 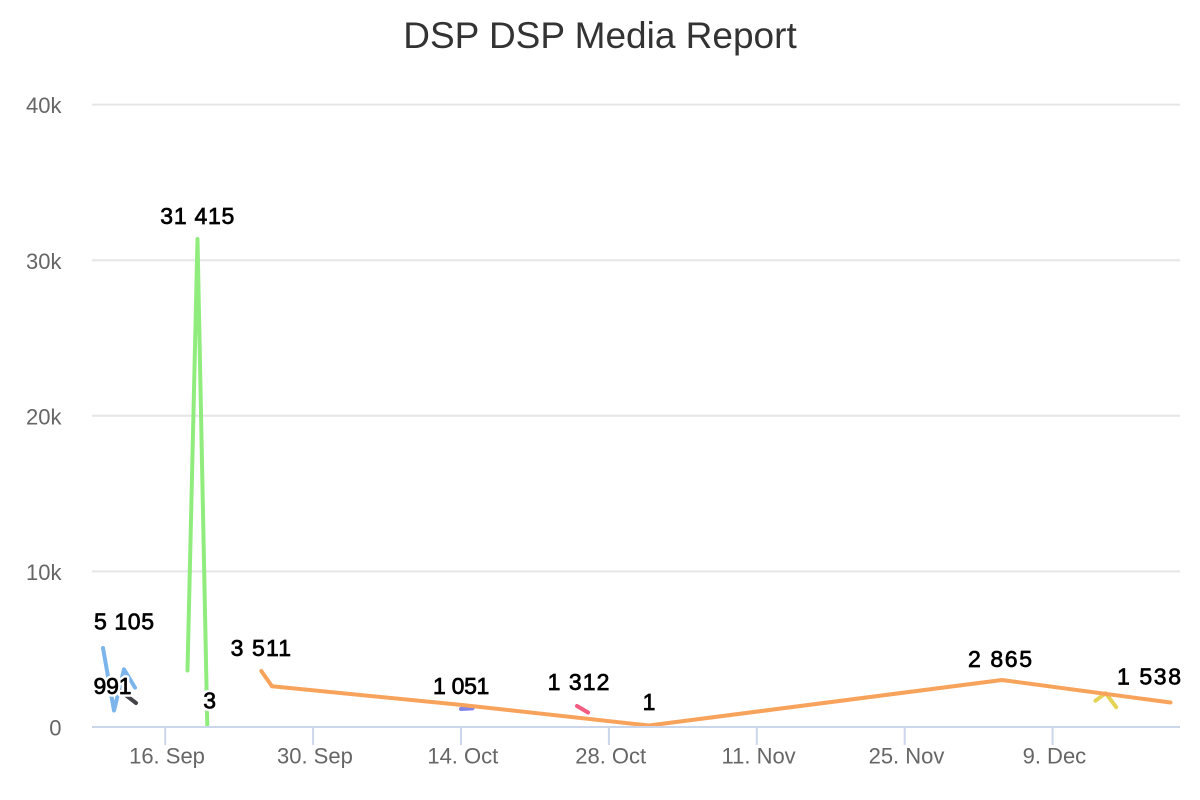 What do you see at coordinates (209, 701) in the screenshot?
I see `svg-text: 3` at bounding box center [209, 701].